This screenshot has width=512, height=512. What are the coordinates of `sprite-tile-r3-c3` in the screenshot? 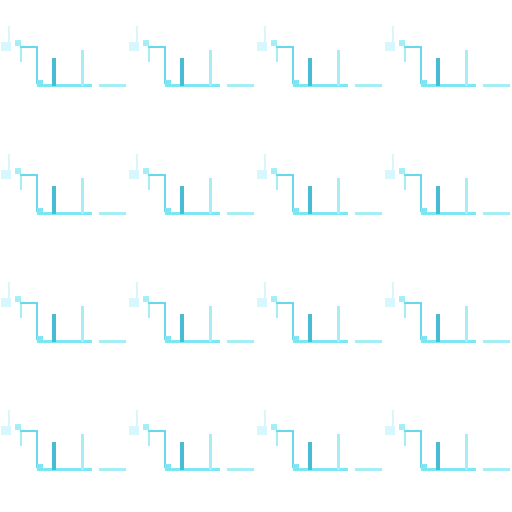 It's located at (320, 320).